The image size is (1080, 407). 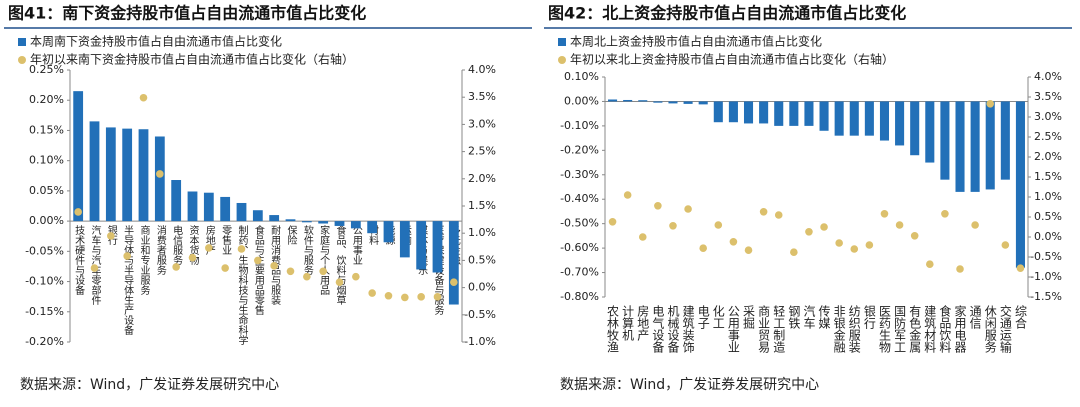 What do you see at coordinates (733, 329) in the screenshot?
I see `x-tick-label: 公用事业` at bounding box center [733, 329].